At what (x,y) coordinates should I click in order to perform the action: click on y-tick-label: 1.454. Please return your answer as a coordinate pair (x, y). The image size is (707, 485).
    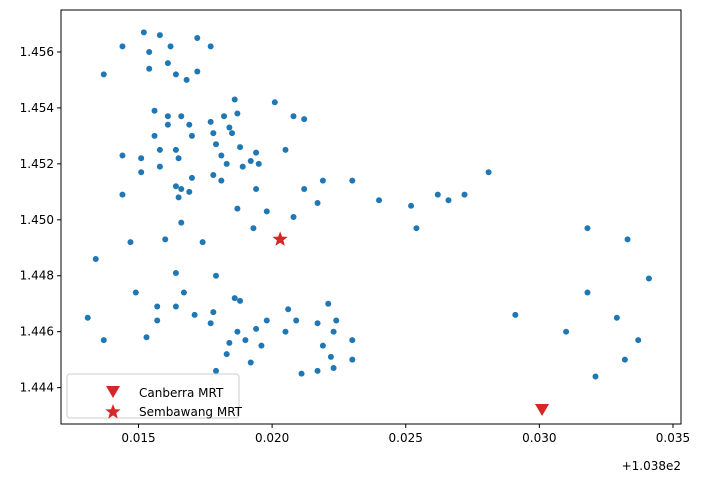
    Looking at the image, I should click on (37, 108).